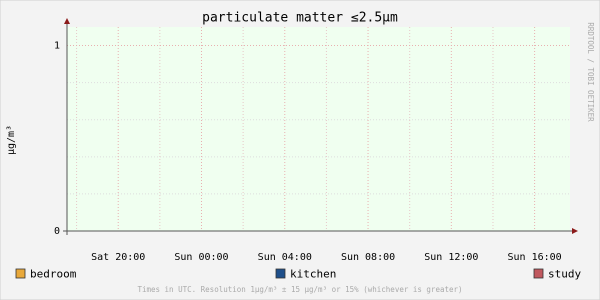 The image size is (600, 300). I want to click on legend-label: bedroom, so click(53, 274).